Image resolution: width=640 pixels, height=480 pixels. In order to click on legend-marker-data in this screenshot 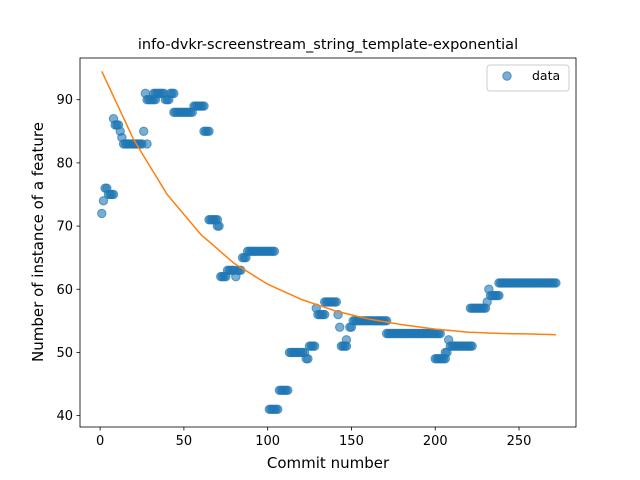, I will do `click(507, 76)`.